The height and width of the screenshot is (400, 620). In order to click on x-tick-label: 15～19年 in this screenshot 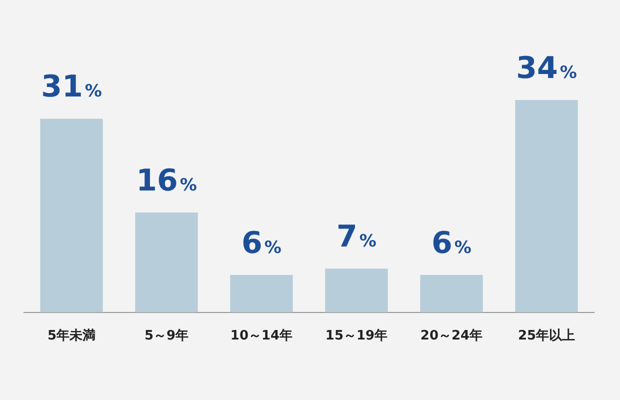, I will do `click(356, 336)`.